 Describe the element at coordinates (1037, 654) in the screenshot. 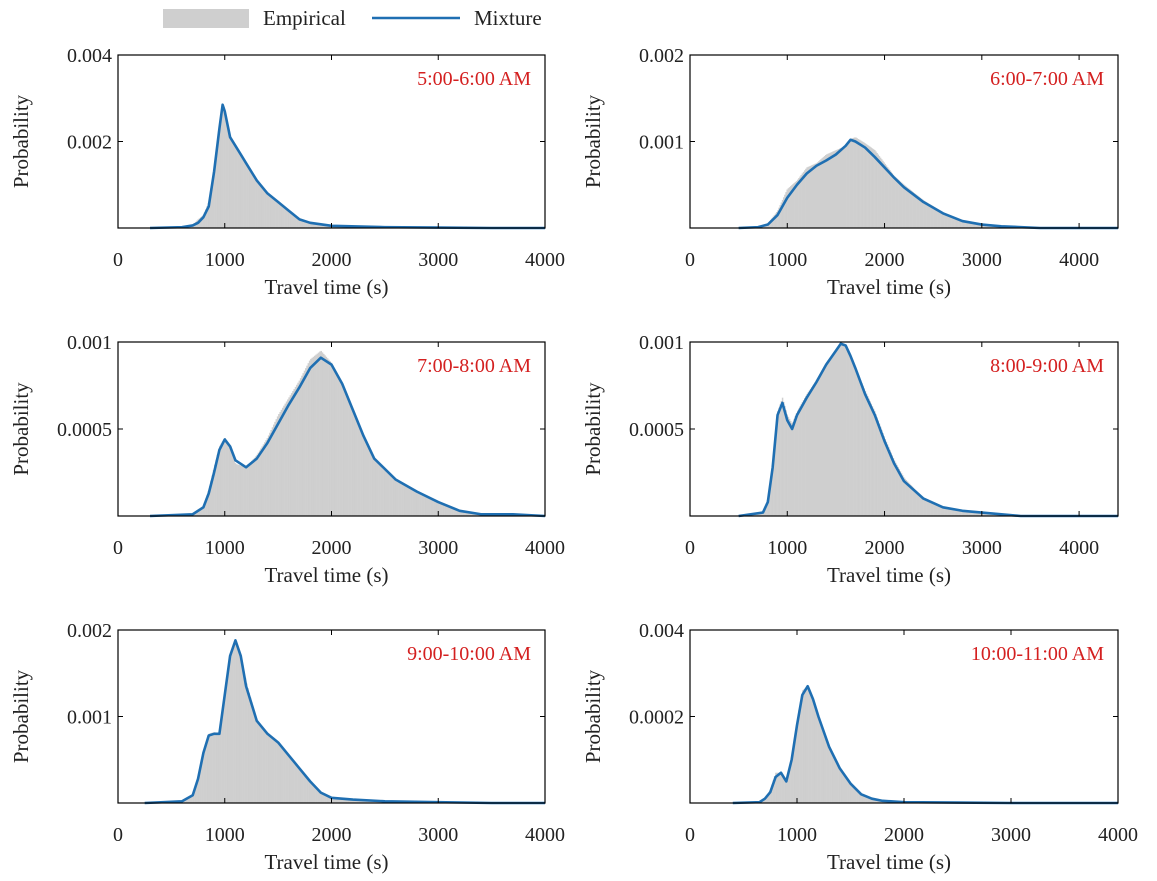

I see `panel-title: 10:00-11:00 AM` at that location.